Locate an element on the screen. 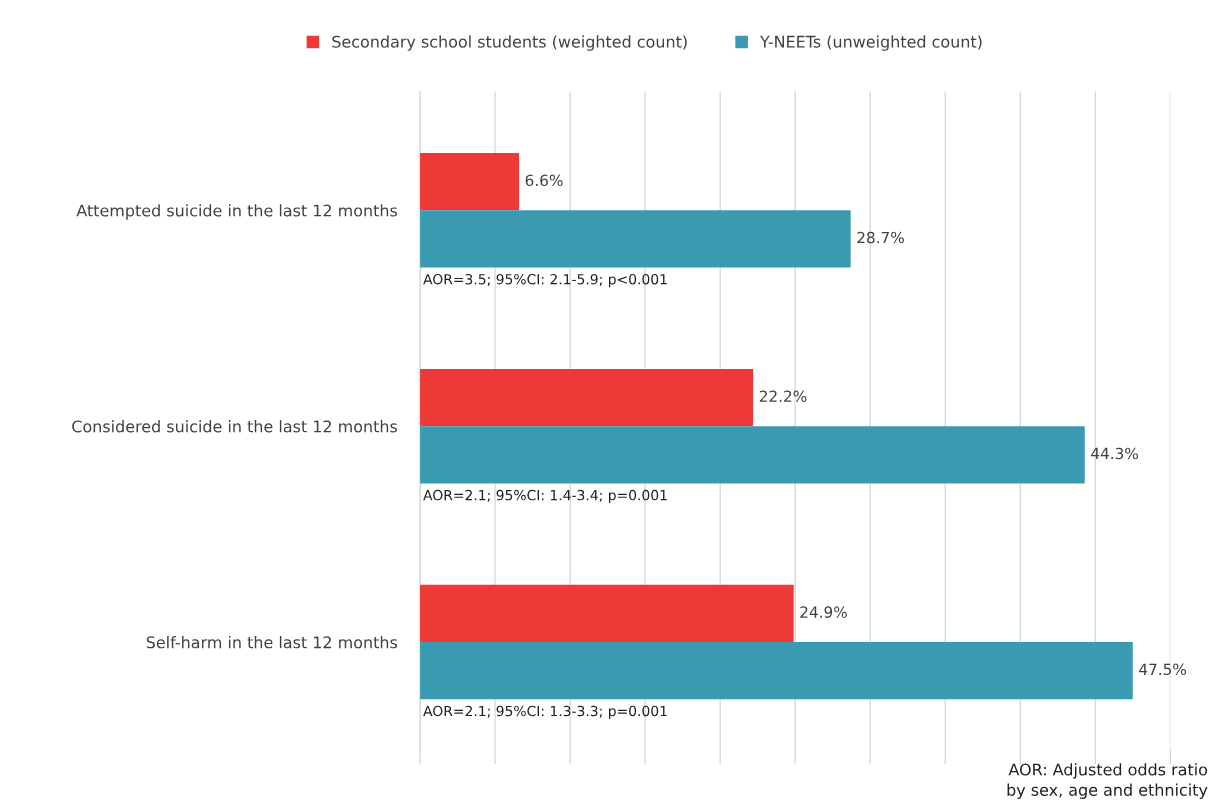 This screenshot has height=803, width=1214. annotation: AOR=2.1; 95%CI: 1.3-3.3; p=0.001 is located at coordinates (545, 712).